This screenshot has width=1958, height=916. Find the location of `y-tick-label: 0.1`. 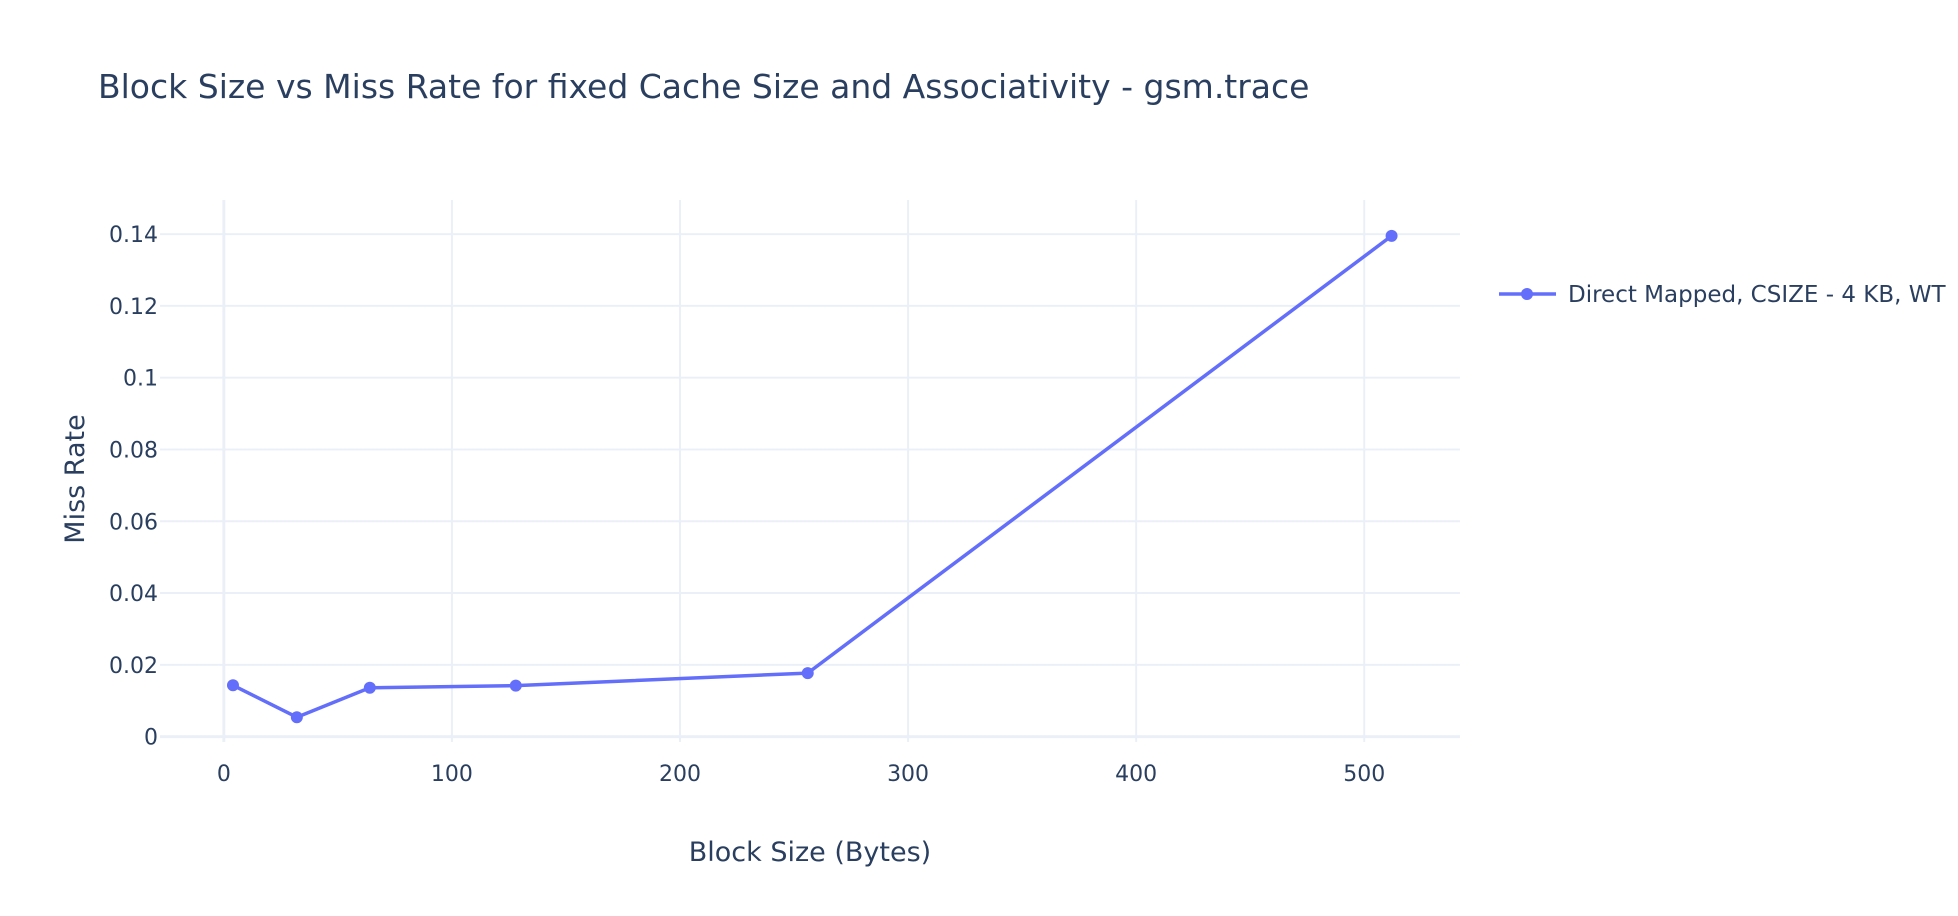

y-tick-label: 0.1 is located at coordinates (140, 379).